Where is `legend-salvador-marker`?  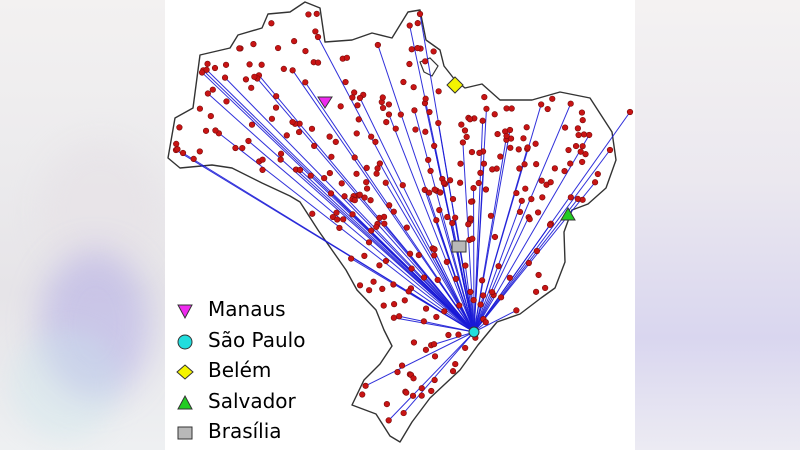 legend-salvador-marker is located at coordinates (185, 401).